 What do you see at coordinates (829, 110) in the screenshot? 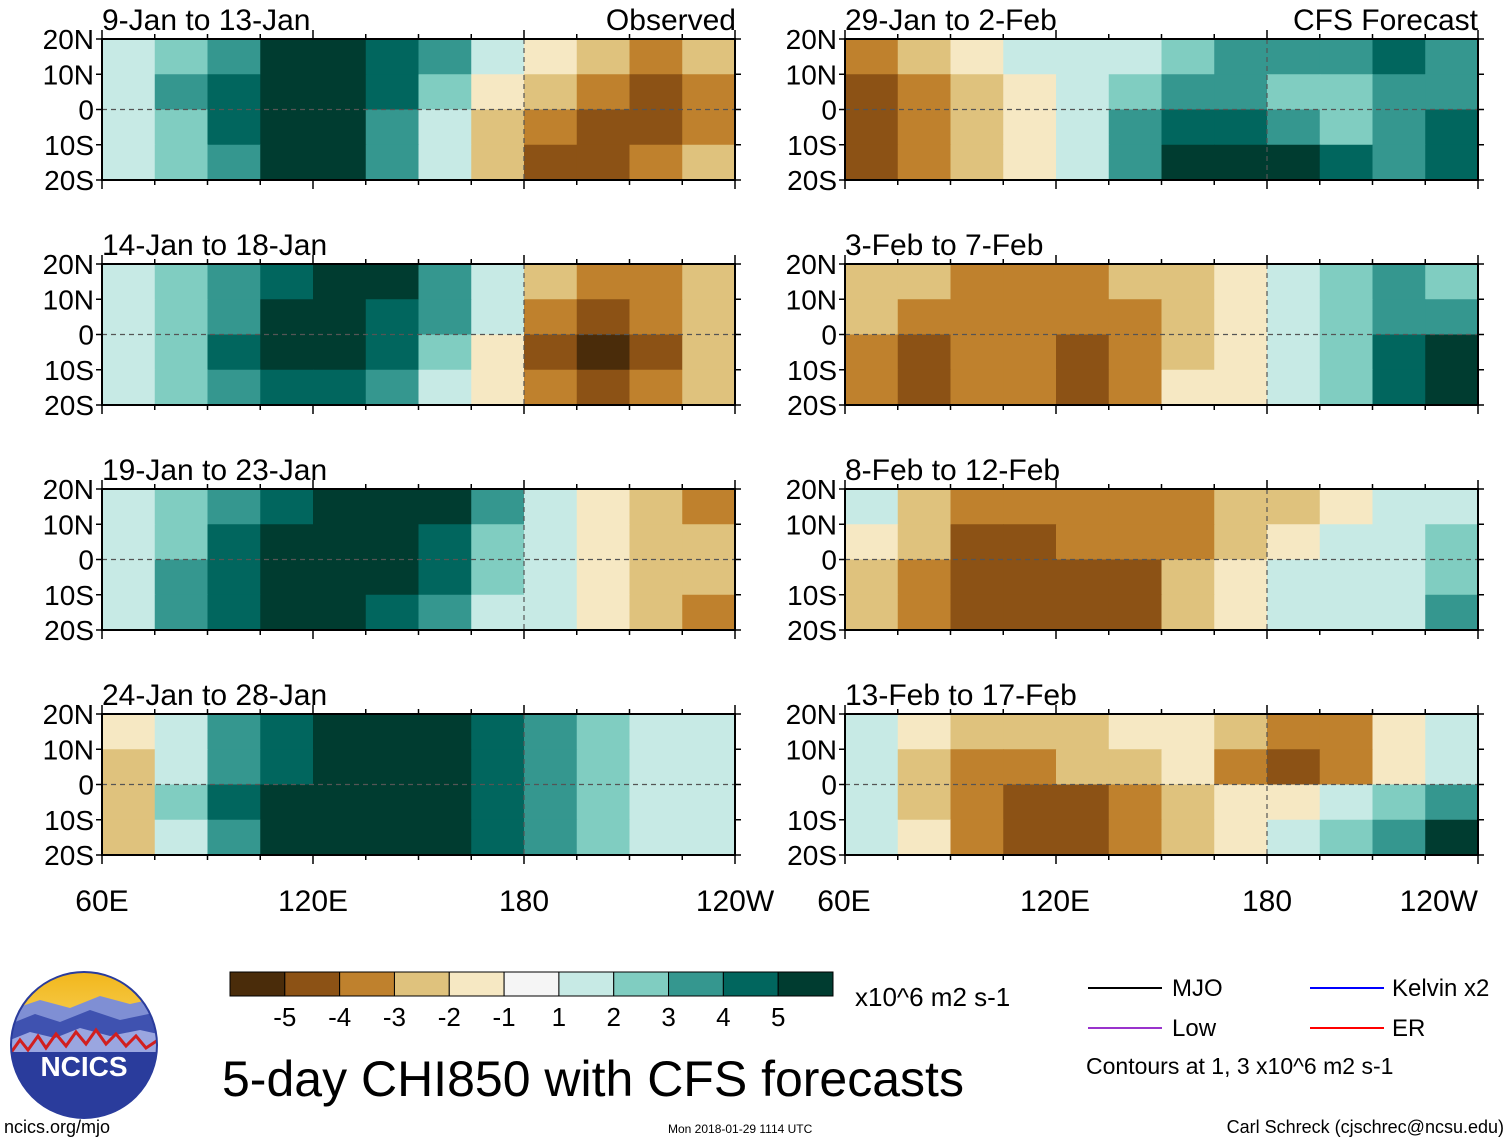
I see `y-tick-label: 0` at bounding box center [829, 110].